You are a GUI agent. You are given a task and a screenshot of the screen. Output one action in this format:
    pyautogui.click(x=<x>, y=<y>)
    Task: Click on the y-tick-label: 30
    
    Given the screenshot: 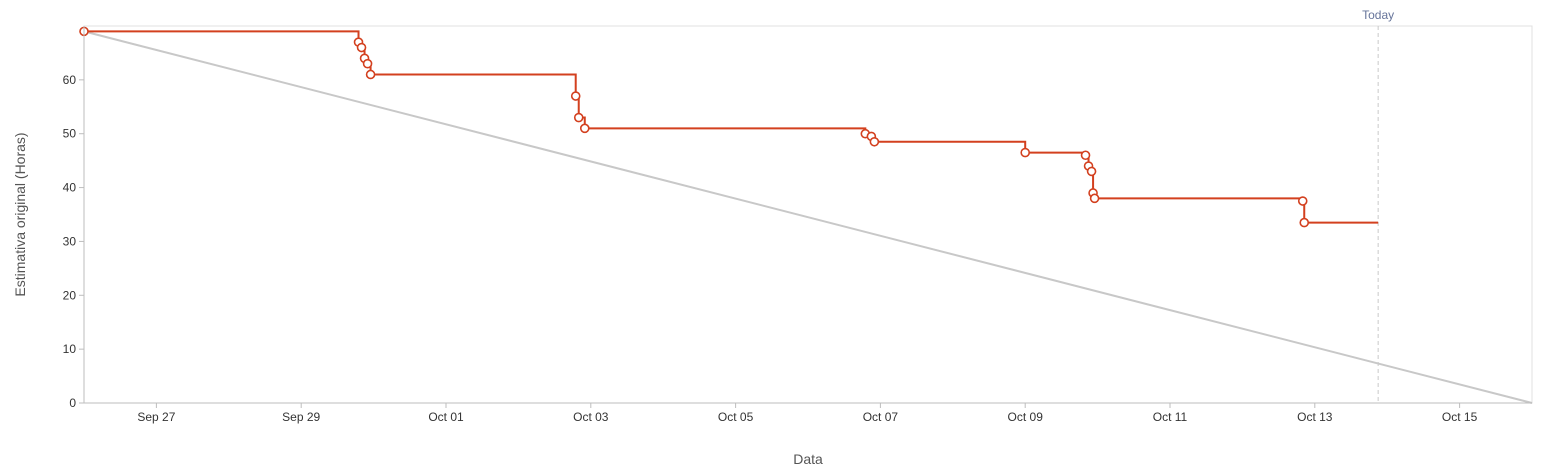 What is the action you would take?
    pyautogui.click(x=70, y=241)
    